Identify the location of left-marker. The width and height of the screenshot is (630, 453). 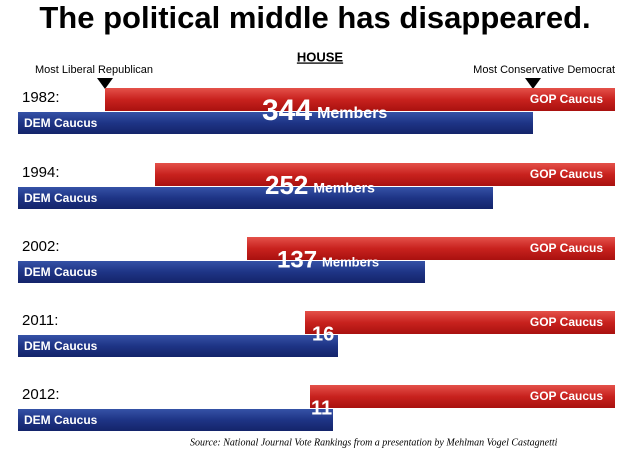
(105, 83).